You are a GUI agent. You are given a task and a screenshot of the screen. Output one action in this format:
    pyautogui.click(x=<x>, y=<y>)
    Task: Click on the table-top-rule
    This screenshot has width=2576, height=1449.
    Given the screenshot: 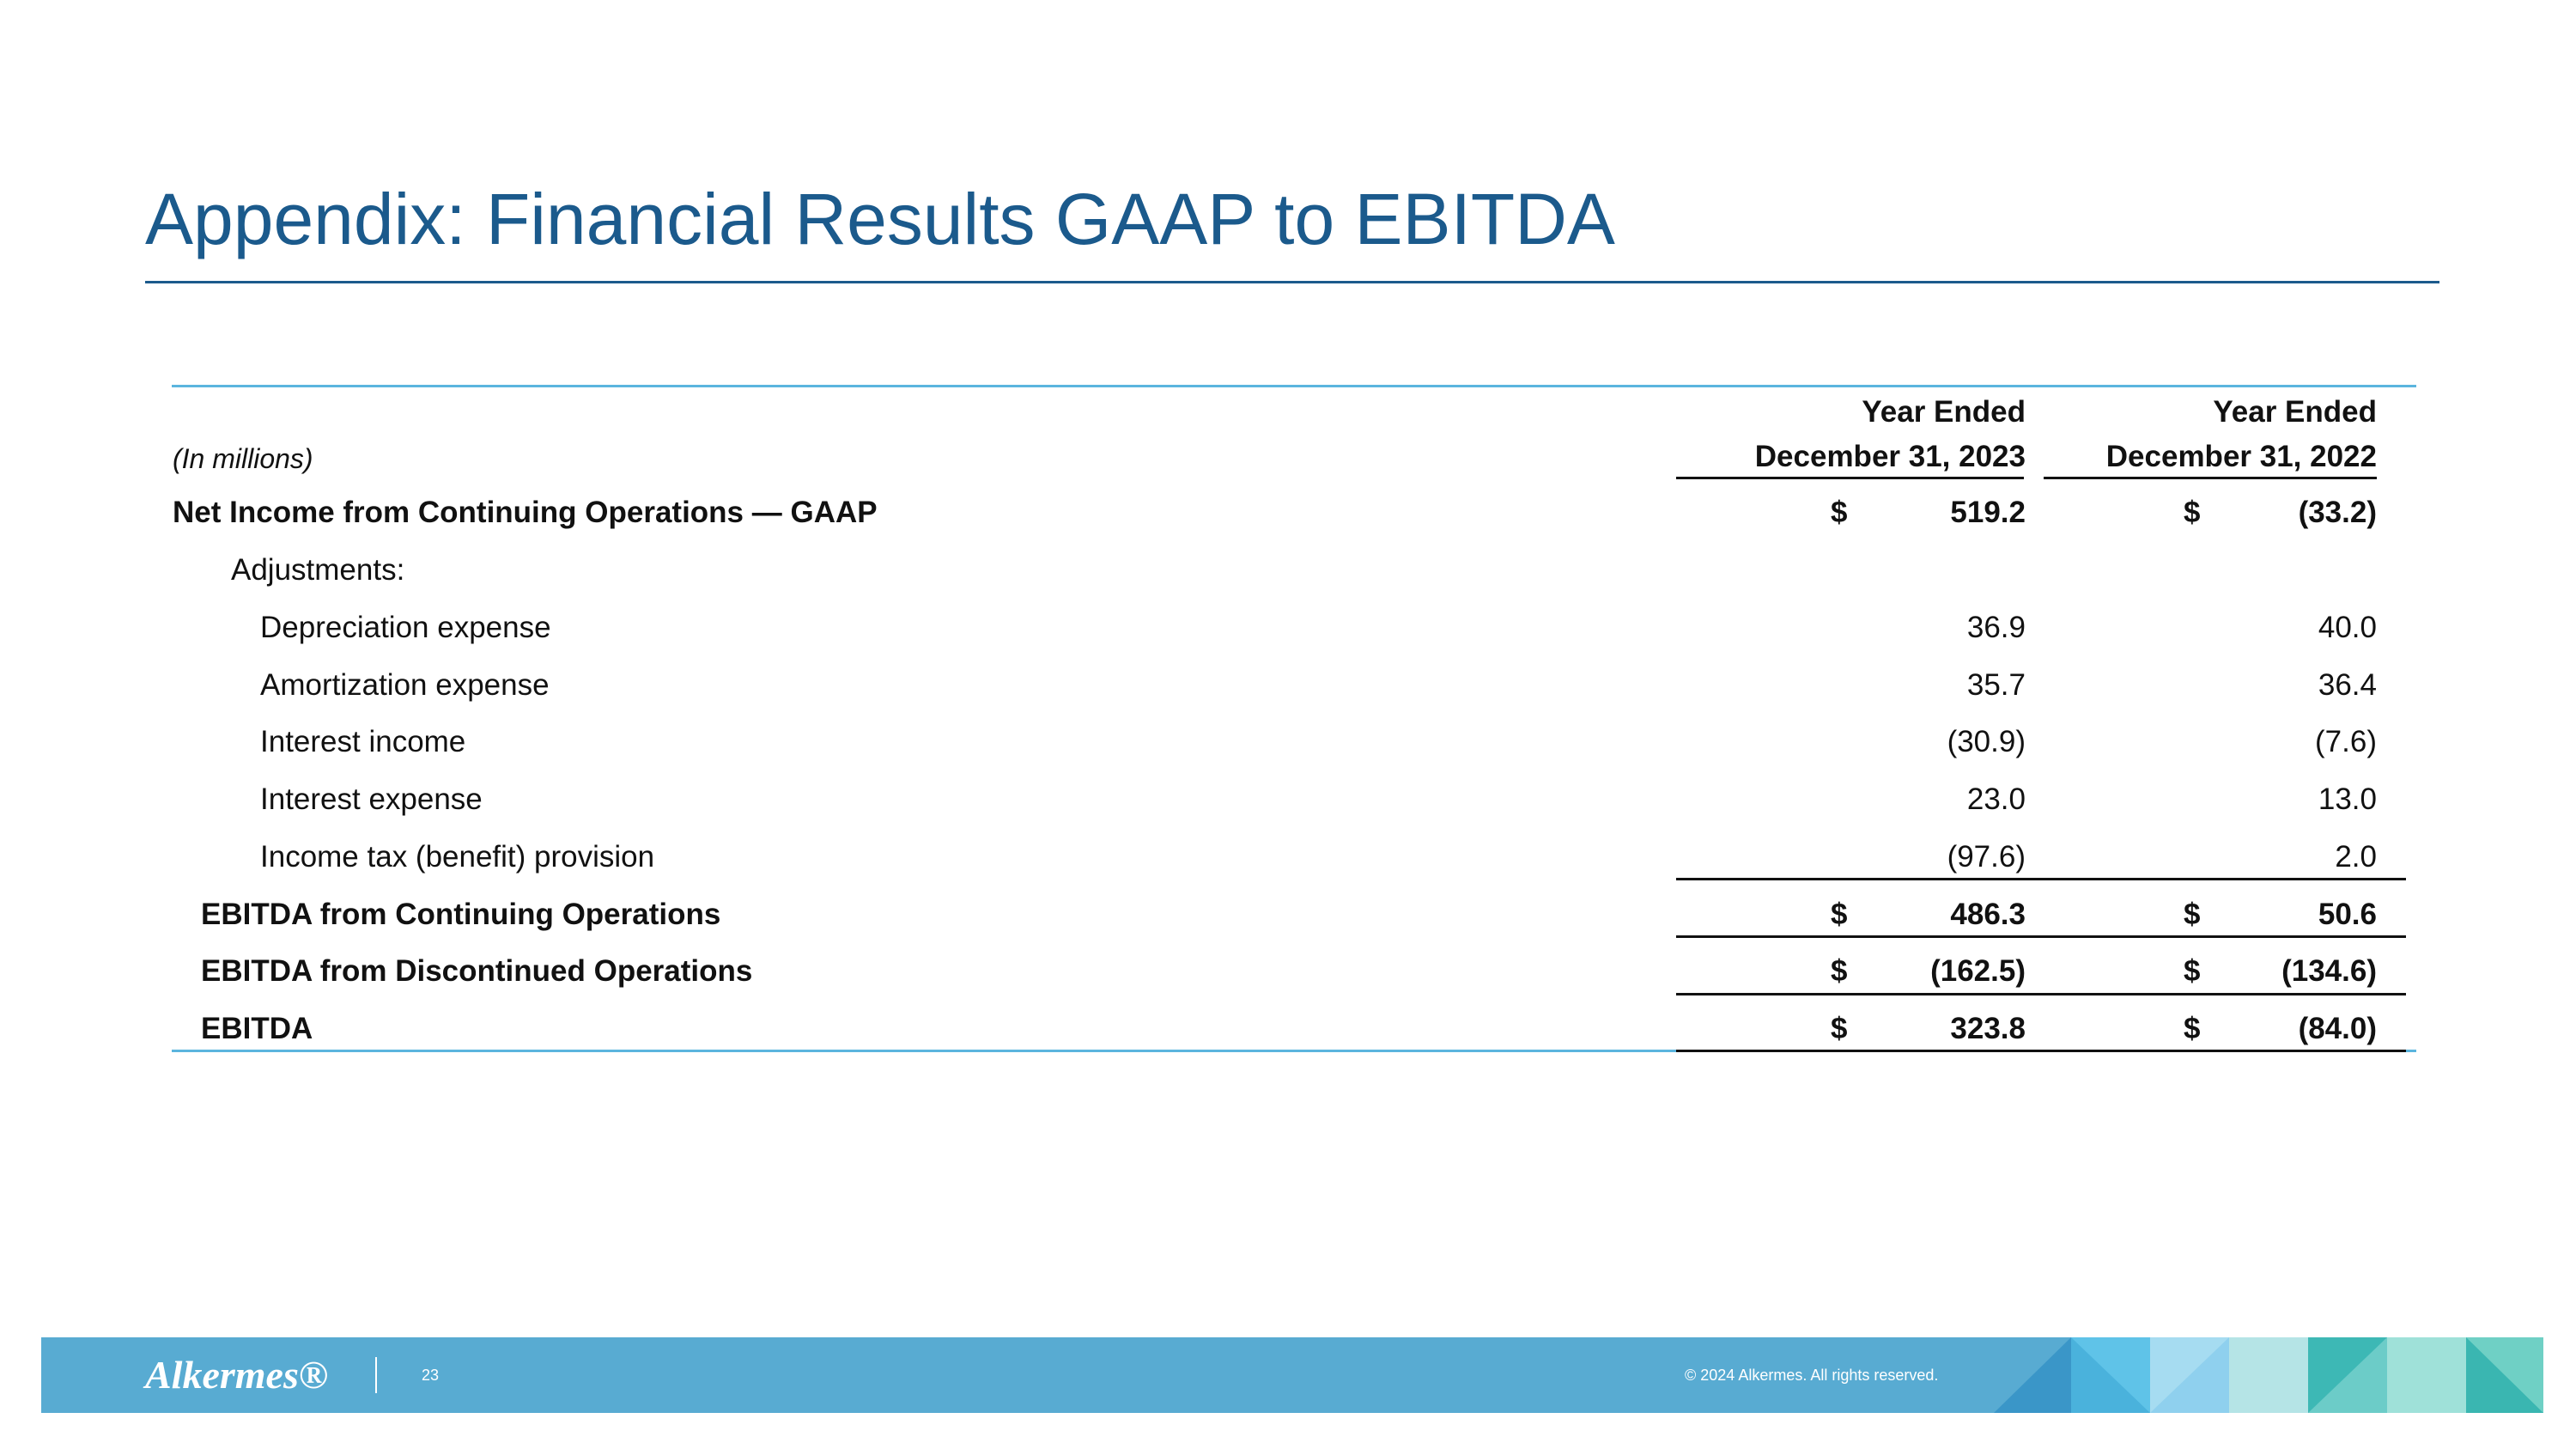 What is the action you would take?
    pyautogui.click(x=1294, y=386)
    